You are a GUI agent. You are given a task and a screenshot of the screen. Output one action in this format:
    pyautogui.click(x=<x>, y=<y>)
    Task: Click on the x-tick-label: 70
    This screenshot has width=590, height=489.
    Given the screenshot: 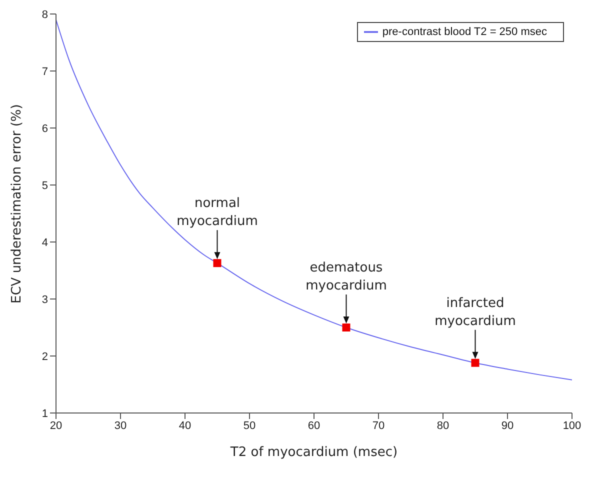 What is the action you would take?
    pyautogui.click(x=378, y=426)
    